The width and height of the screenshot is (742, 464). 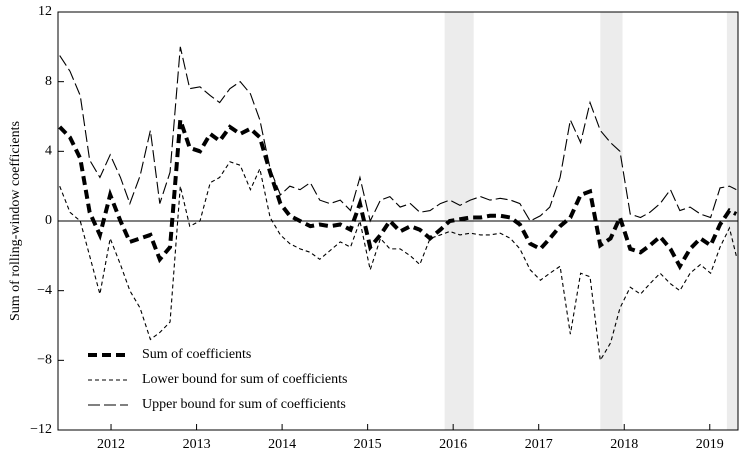 What do you see at coordinates (15, 221) in the screenshot?
I see `y-axis-label: Sum of rolling-window coefficients` at bounding box center [15, 221].